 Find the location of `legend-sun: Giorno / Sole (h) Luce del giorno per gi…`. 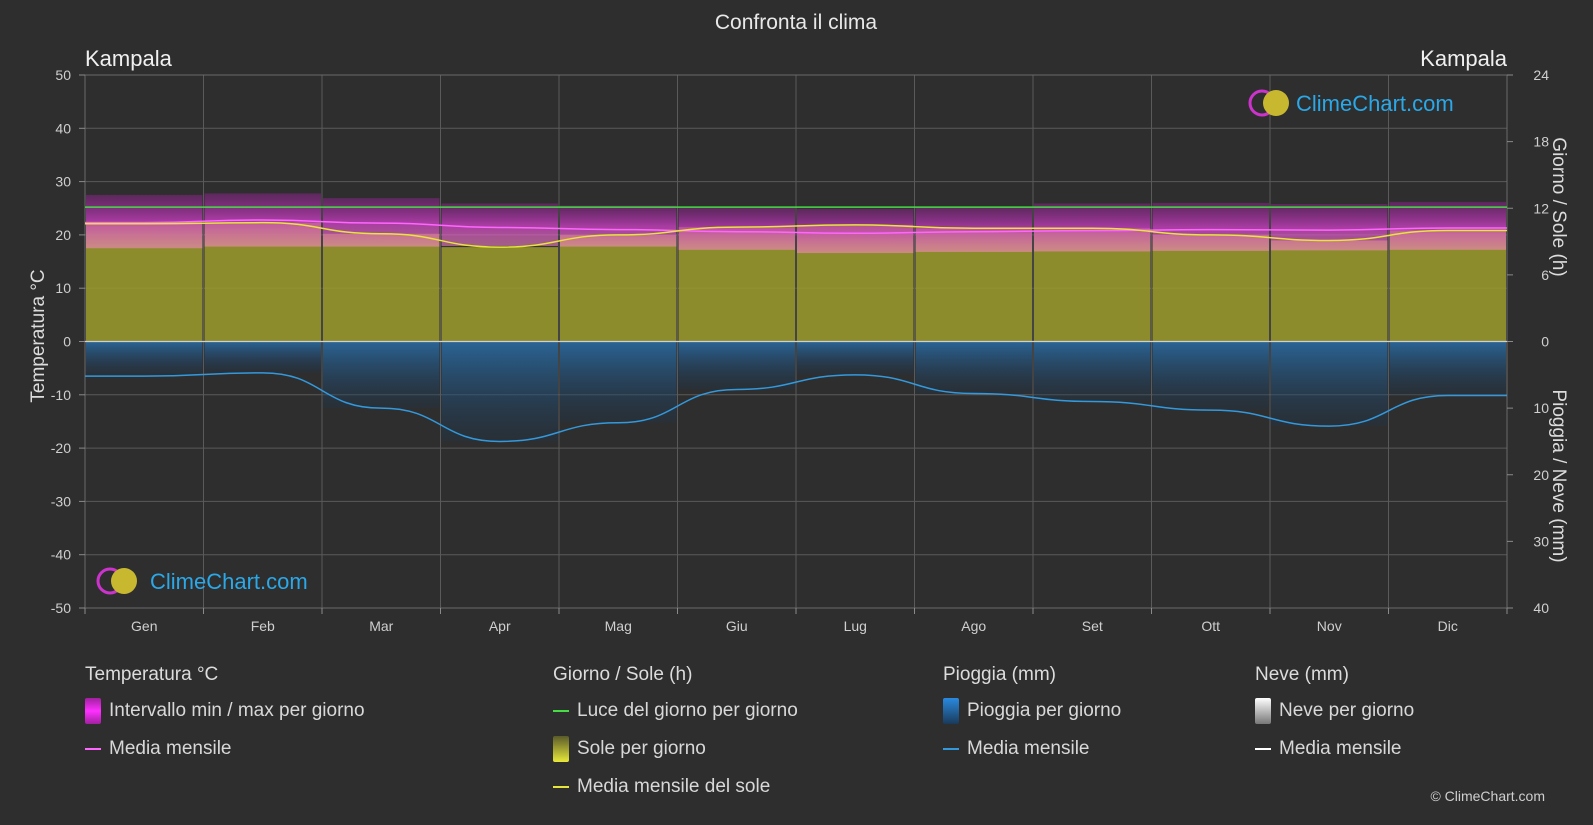

legend-sun: Giorno / Sole (h) Luce del giorno per gi… is located at coordinates (675, 738).